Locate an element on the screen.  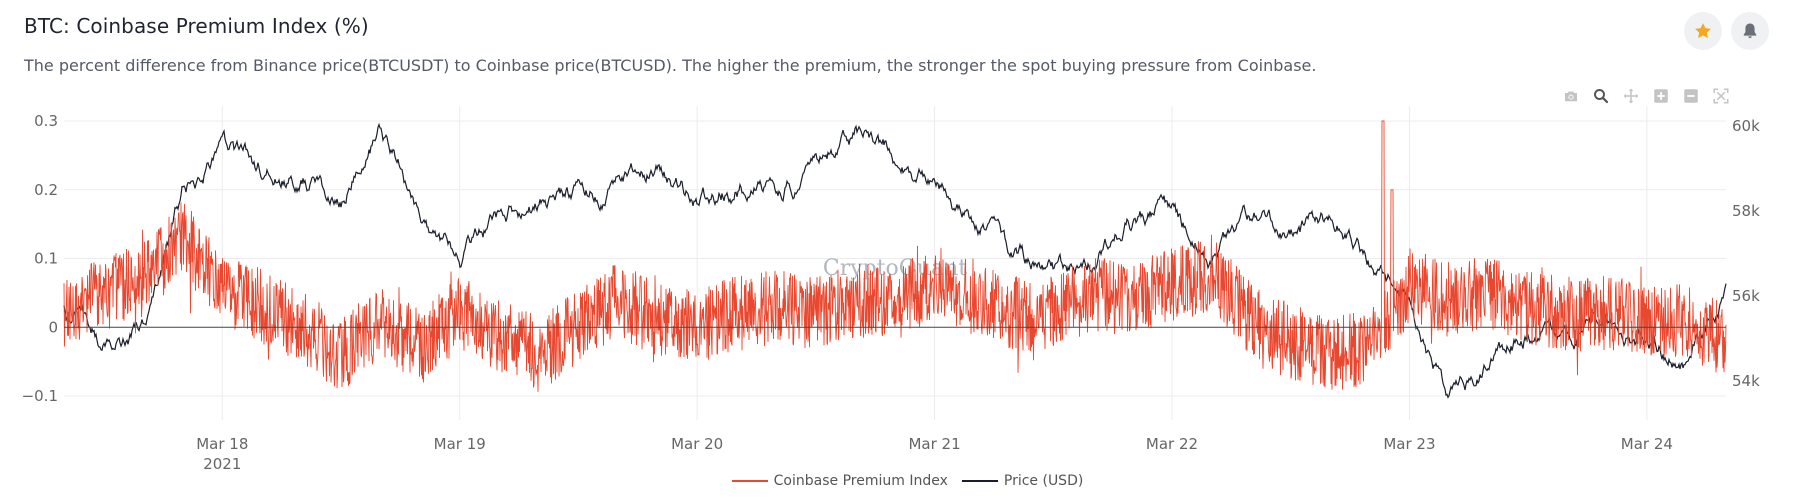
legend-label-price: Price (USD) is located at coordinates (1043, 481).